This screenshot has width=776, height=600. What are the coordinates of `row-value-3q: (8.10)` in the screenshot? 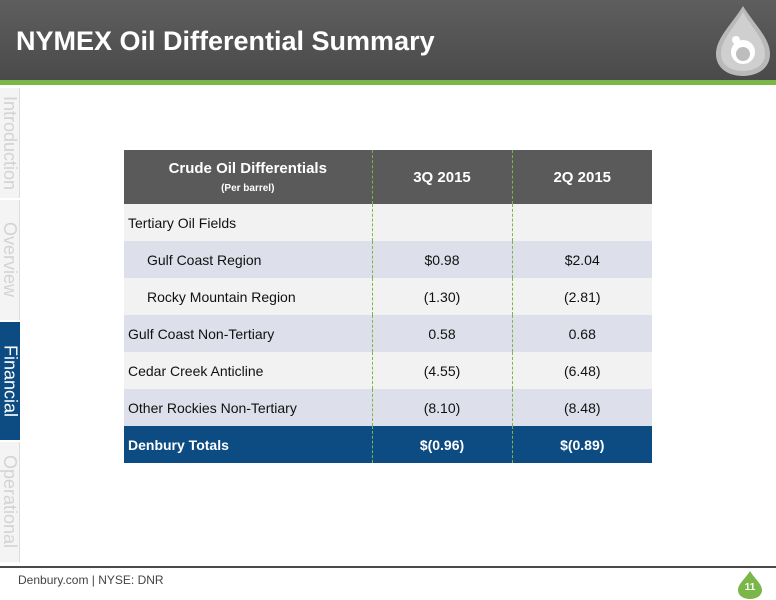 It's located at (441, 407).